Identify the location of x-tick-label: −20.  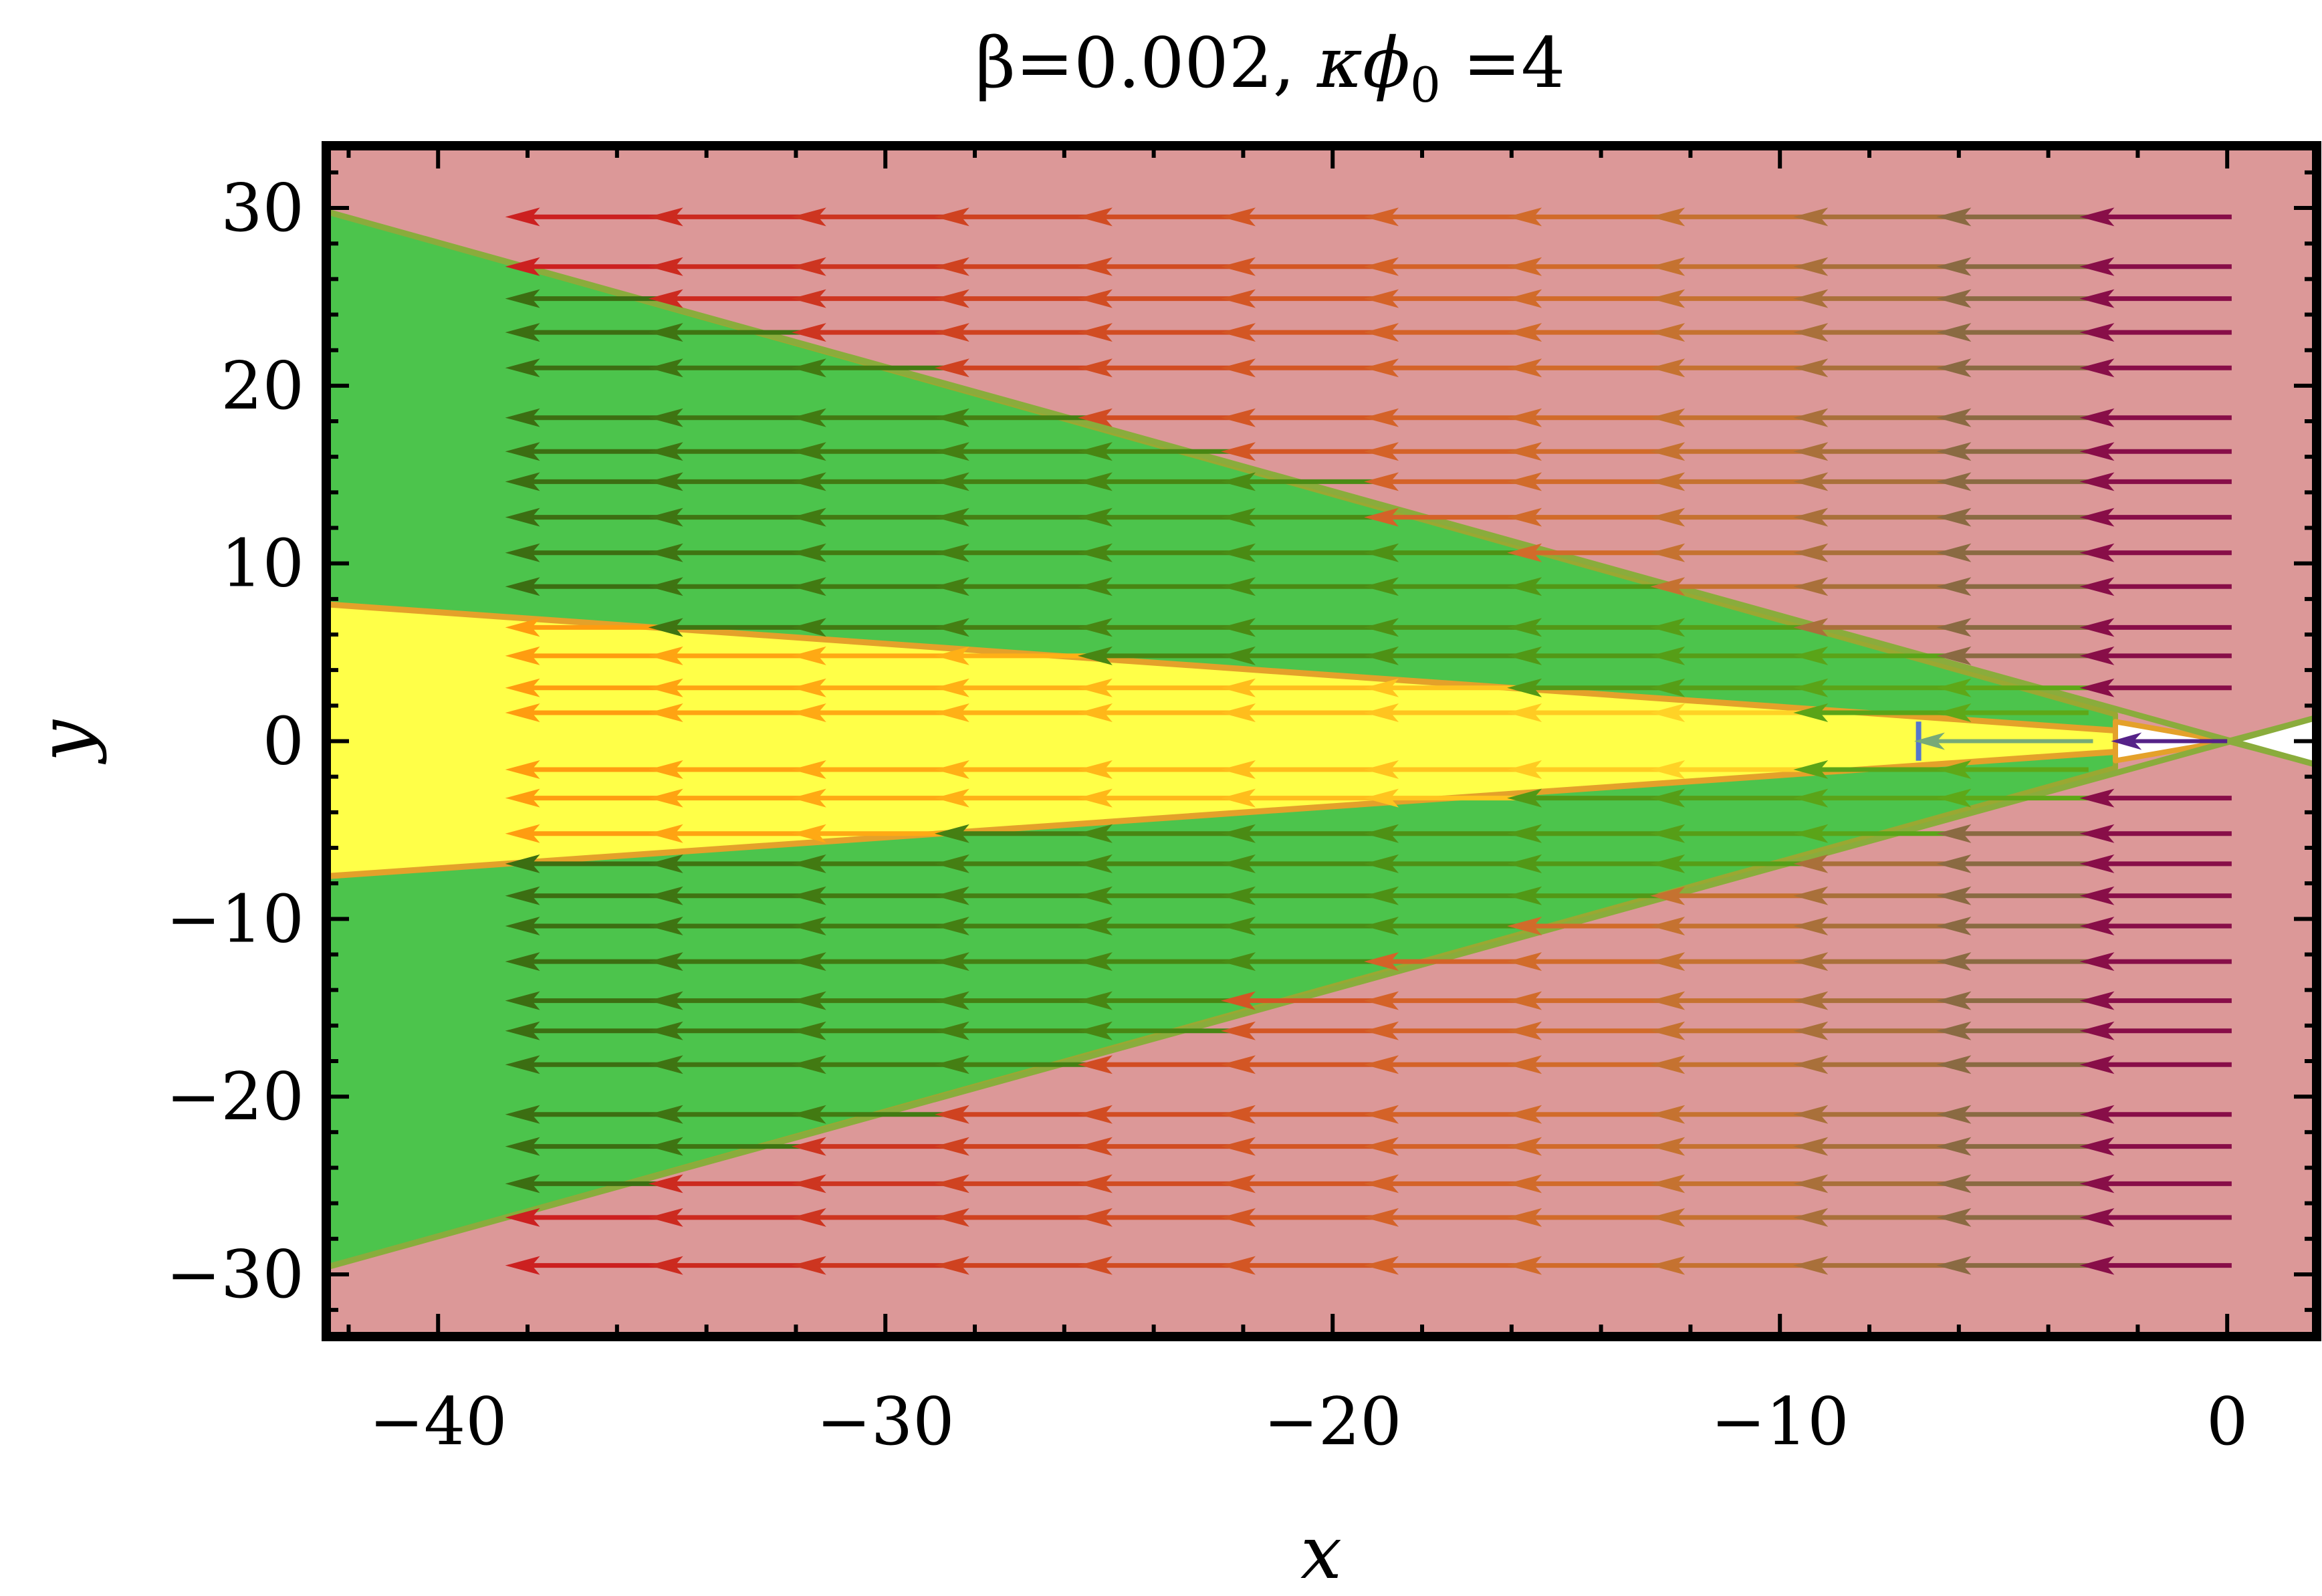
(1333, 1422).